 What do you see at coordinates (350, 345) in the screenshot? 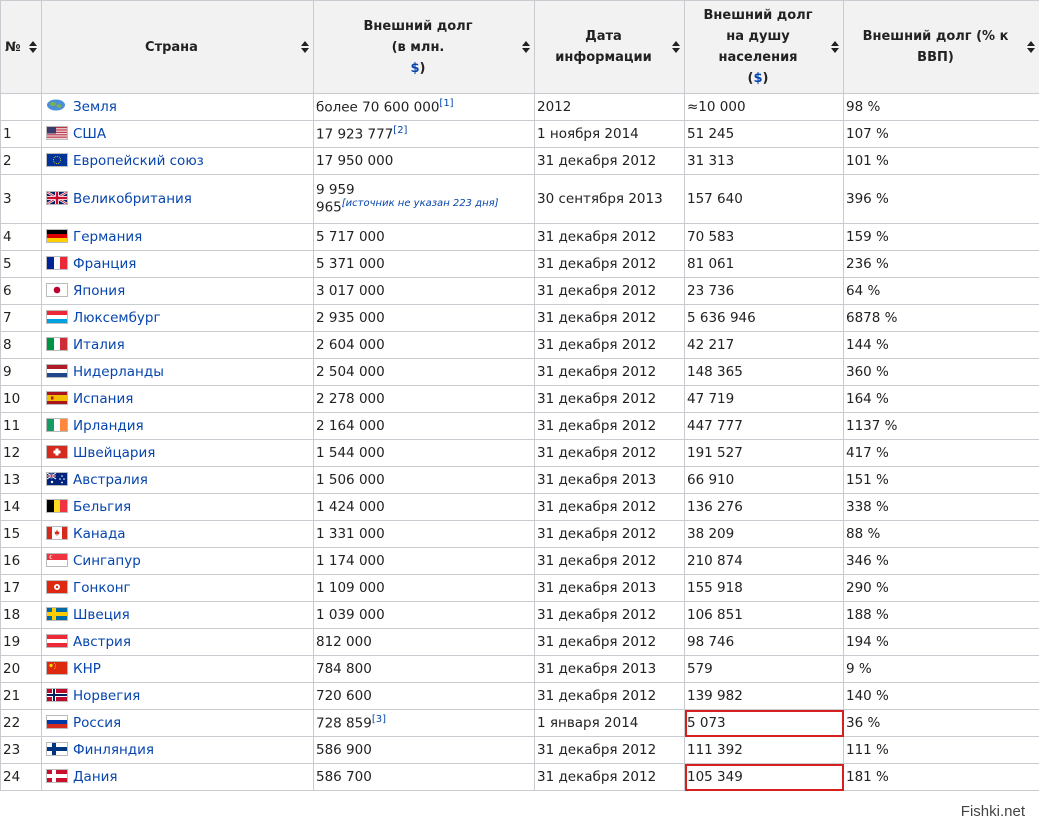
I see `debt-value: 2 604 000` at bounding box center [350, 345].